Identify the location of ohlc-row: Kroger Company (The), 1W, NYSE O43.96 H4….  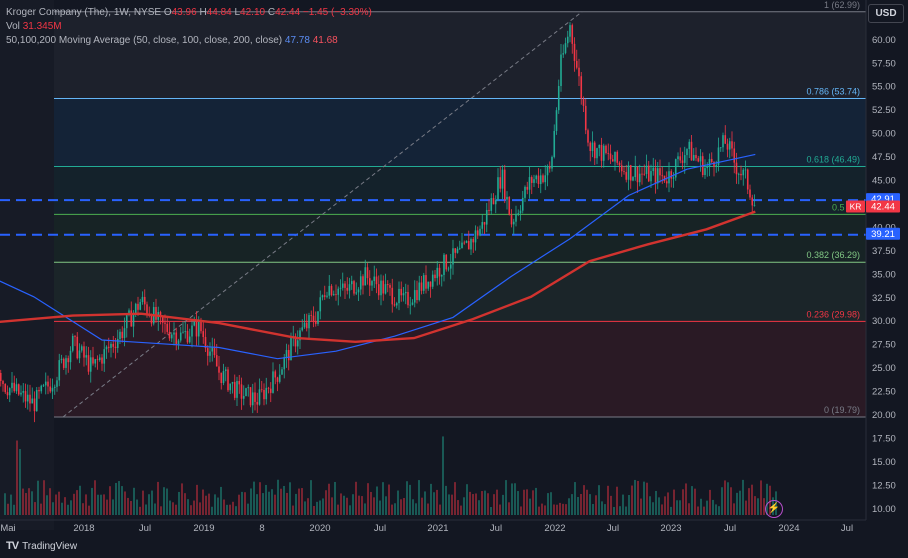
(189, 12).